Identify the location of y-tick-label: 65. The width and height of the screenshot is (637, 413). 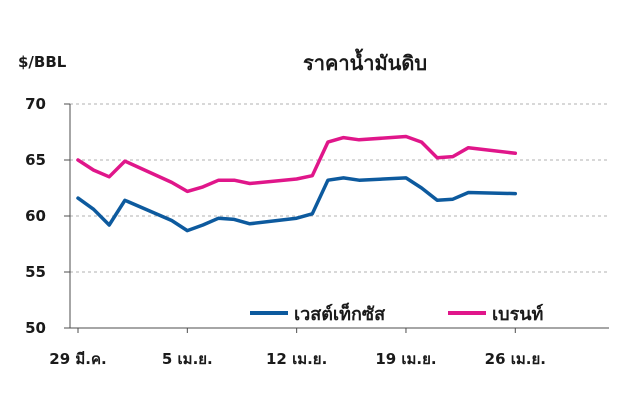
(35, 160).